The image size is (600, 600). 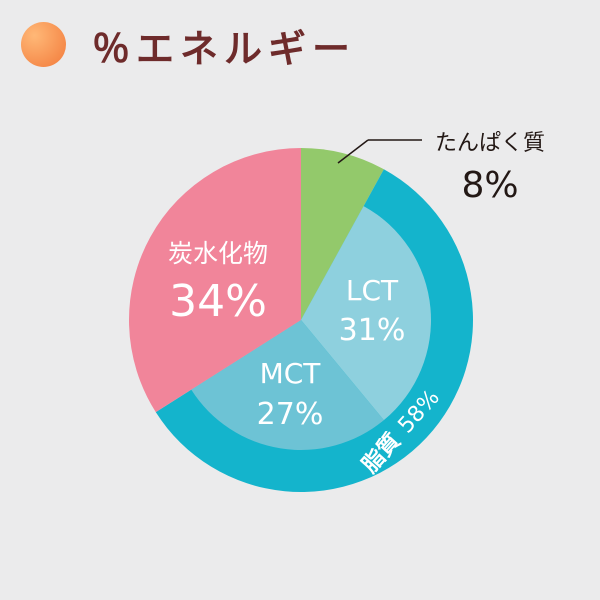 What do you see at coordinates (43, 44) in the screenshot?
I see `title-bullet-icon` at bounding box center [43, 44].